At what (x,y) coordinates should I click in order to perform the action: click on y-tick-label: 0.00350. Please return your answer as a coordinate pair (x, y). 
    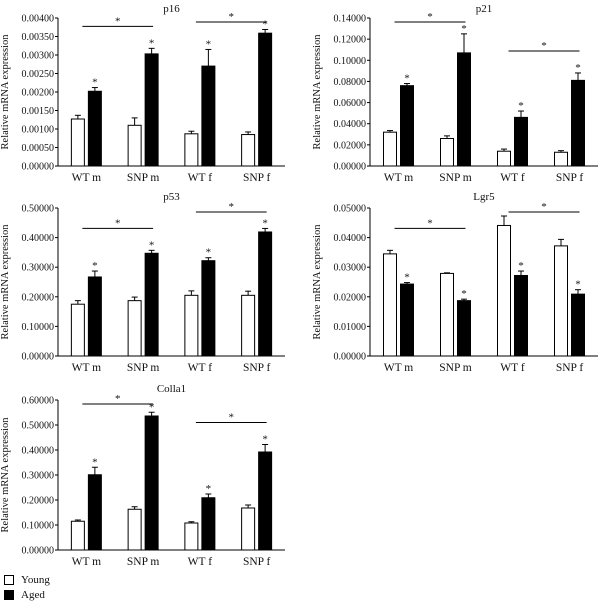
    Looking at the image, I should click on (38, 37).